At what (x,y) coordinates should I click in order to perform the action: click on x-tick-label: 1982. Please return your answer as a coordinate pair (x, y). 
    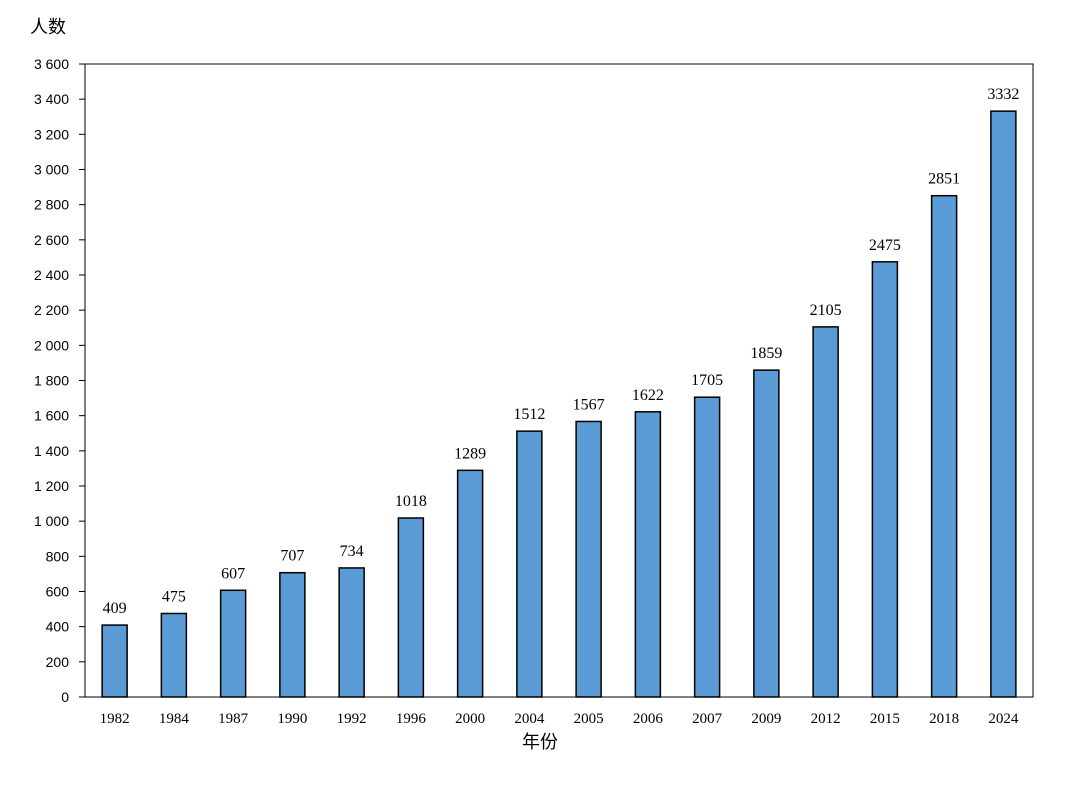
    Looking at the image, I should click on (115, 719).